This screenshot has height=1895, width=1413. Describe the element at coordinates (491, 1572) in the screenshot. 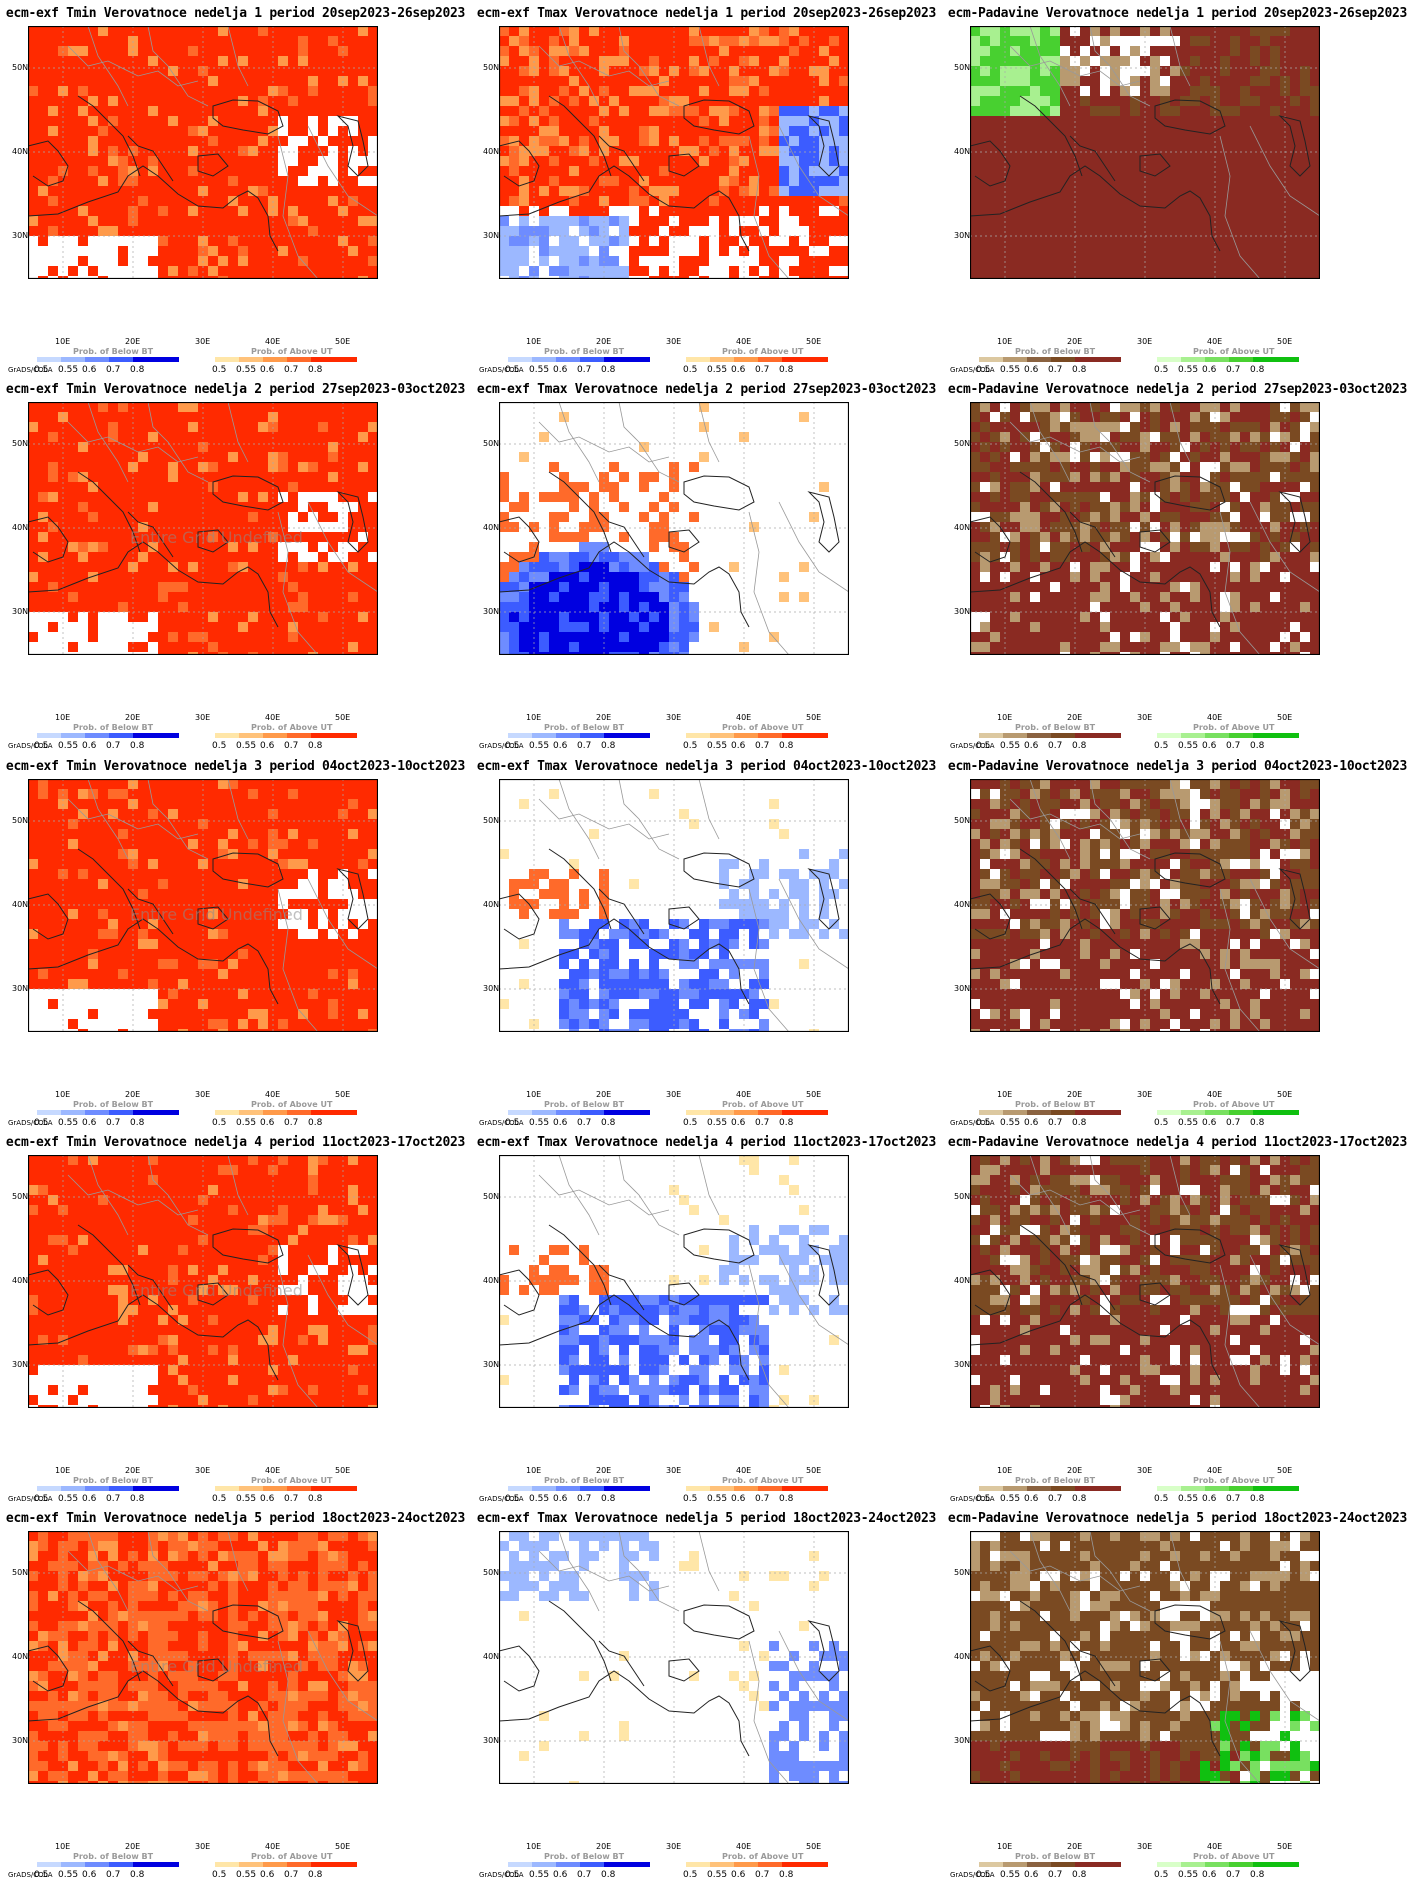

I see `latitude-tick: 50N` at that location.